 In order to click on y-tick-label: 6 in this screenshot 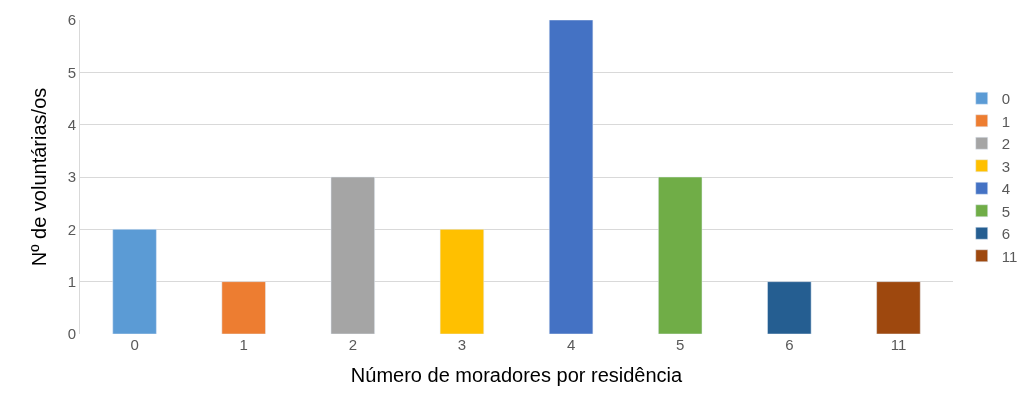, I will do `click(71, 20)`.